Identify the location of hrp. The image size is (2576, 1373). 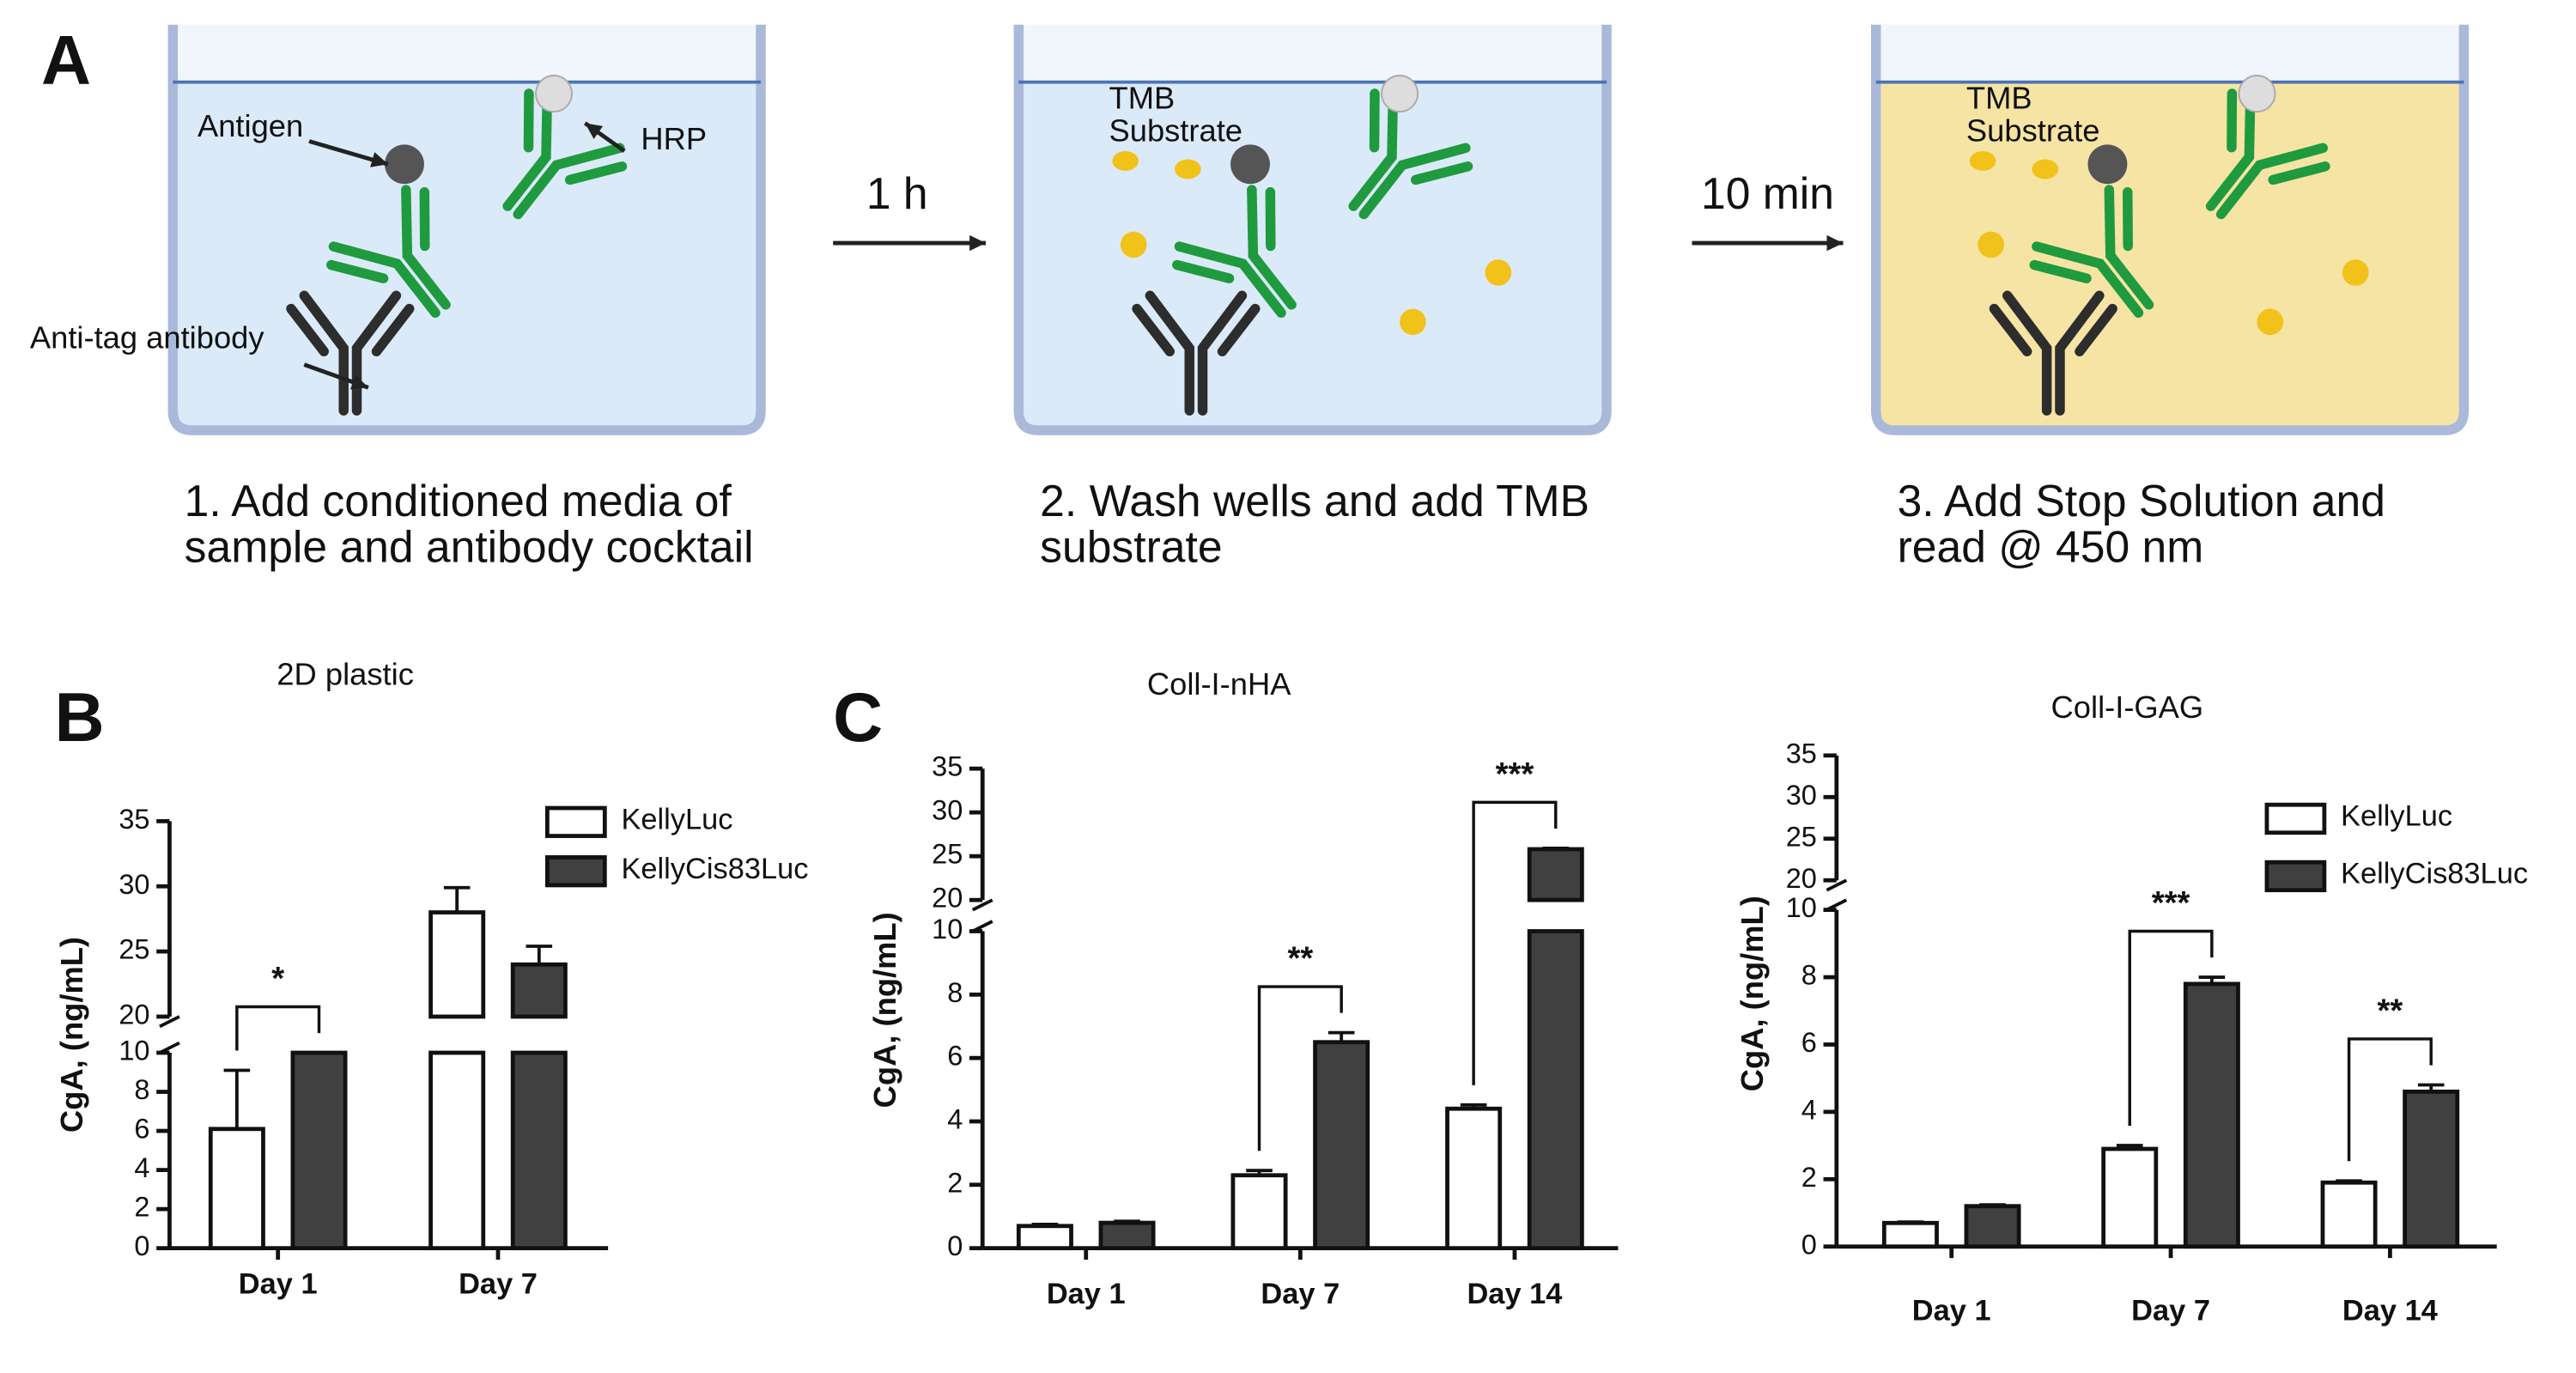
(1400, 94).